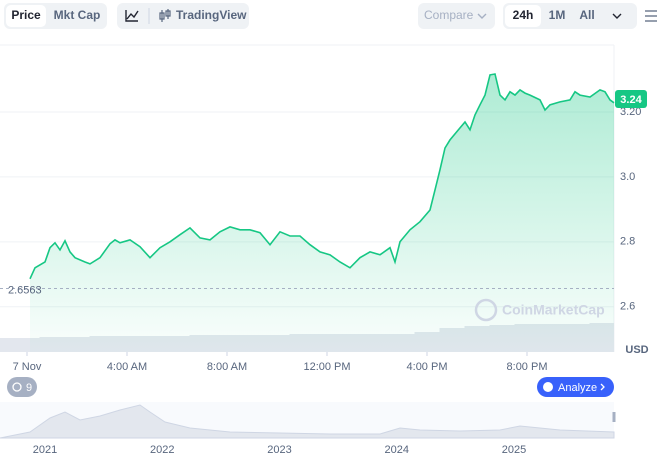 The height and width of the screenshot is (463, 660). Describe the element at coordinates (127, 367) in the screenshot. I see `x-tick-label: 4:00 AM` at that location.